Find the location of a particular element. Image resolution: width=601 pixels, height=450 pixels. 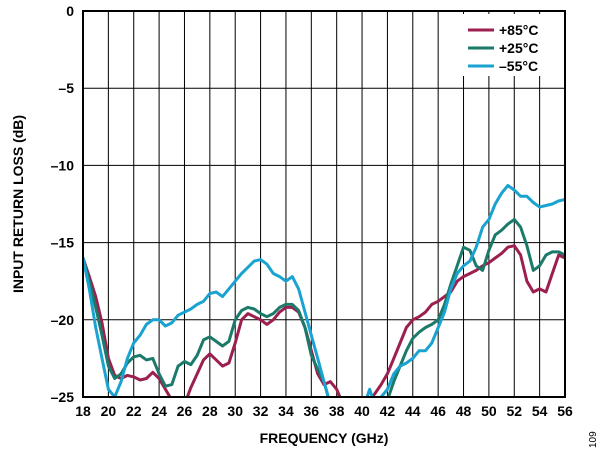

x-tick-label: 32 is located at coordinates (261, 411).